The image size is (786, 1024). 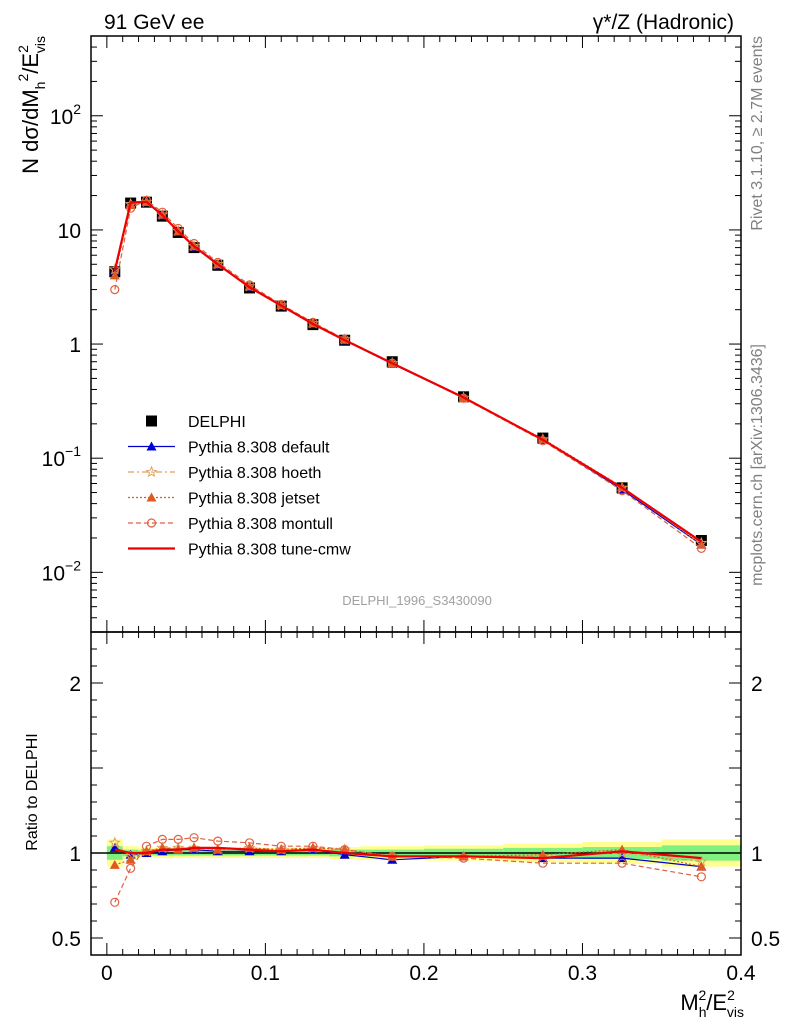 I want to click on y-tick-label: 10, so click(x=69, y=231).